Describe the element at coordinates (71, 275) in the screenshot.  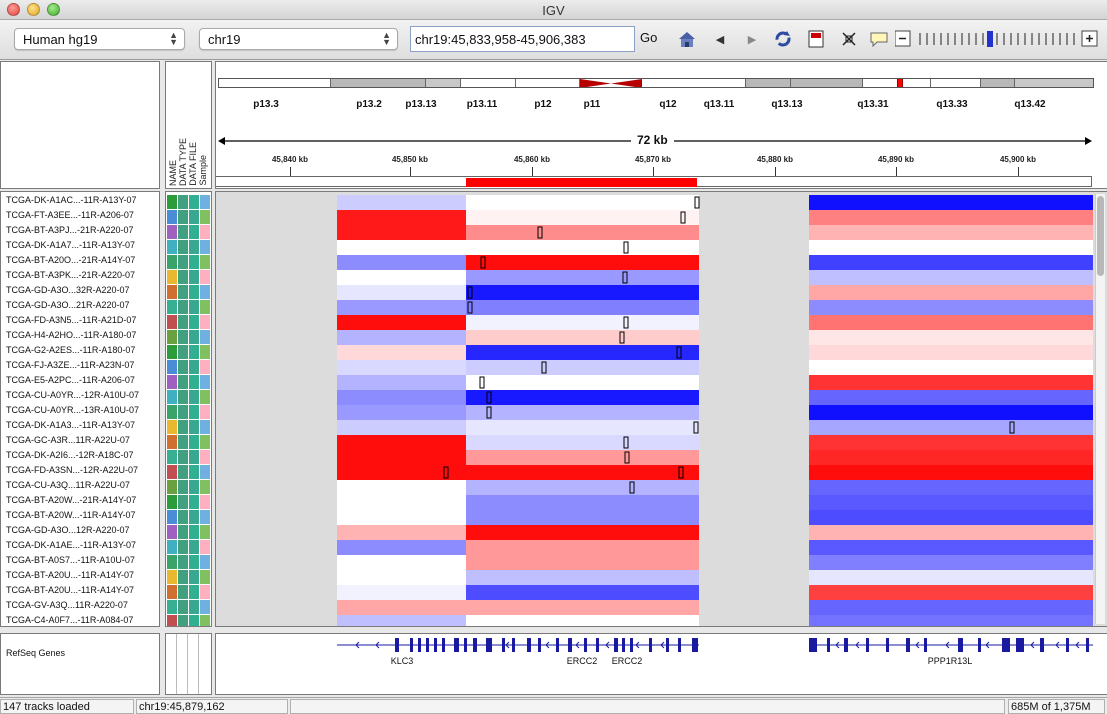
I see `track-name: TCGA-BT-A3PK...-21R-A220-07` at that location.